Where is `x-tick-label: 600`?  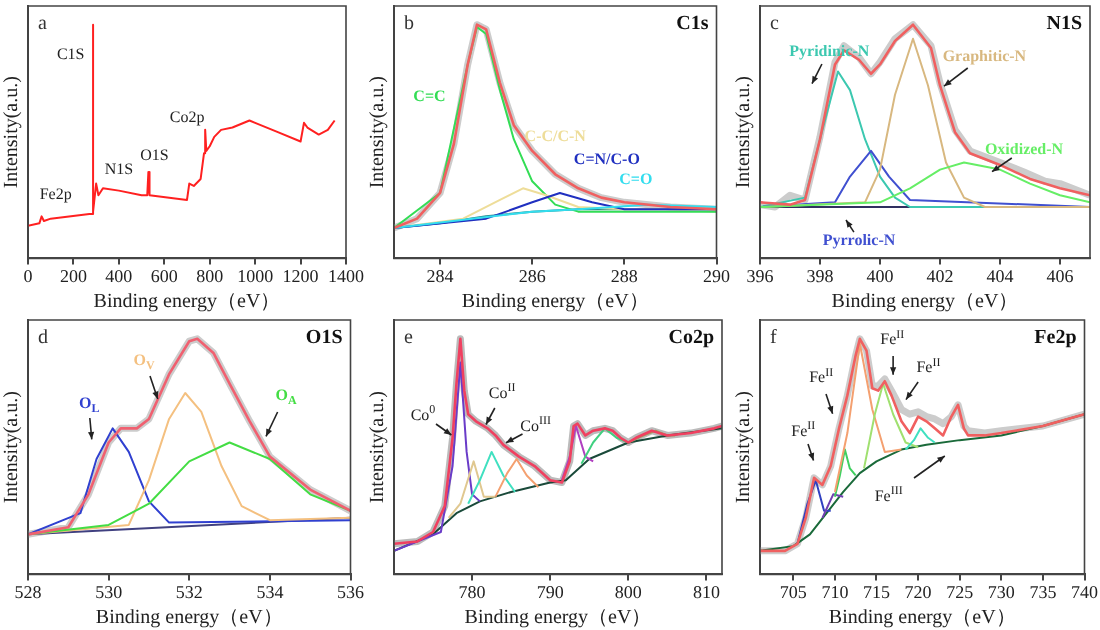
x-tick-label: 600 is located at coordinates (164, 275).